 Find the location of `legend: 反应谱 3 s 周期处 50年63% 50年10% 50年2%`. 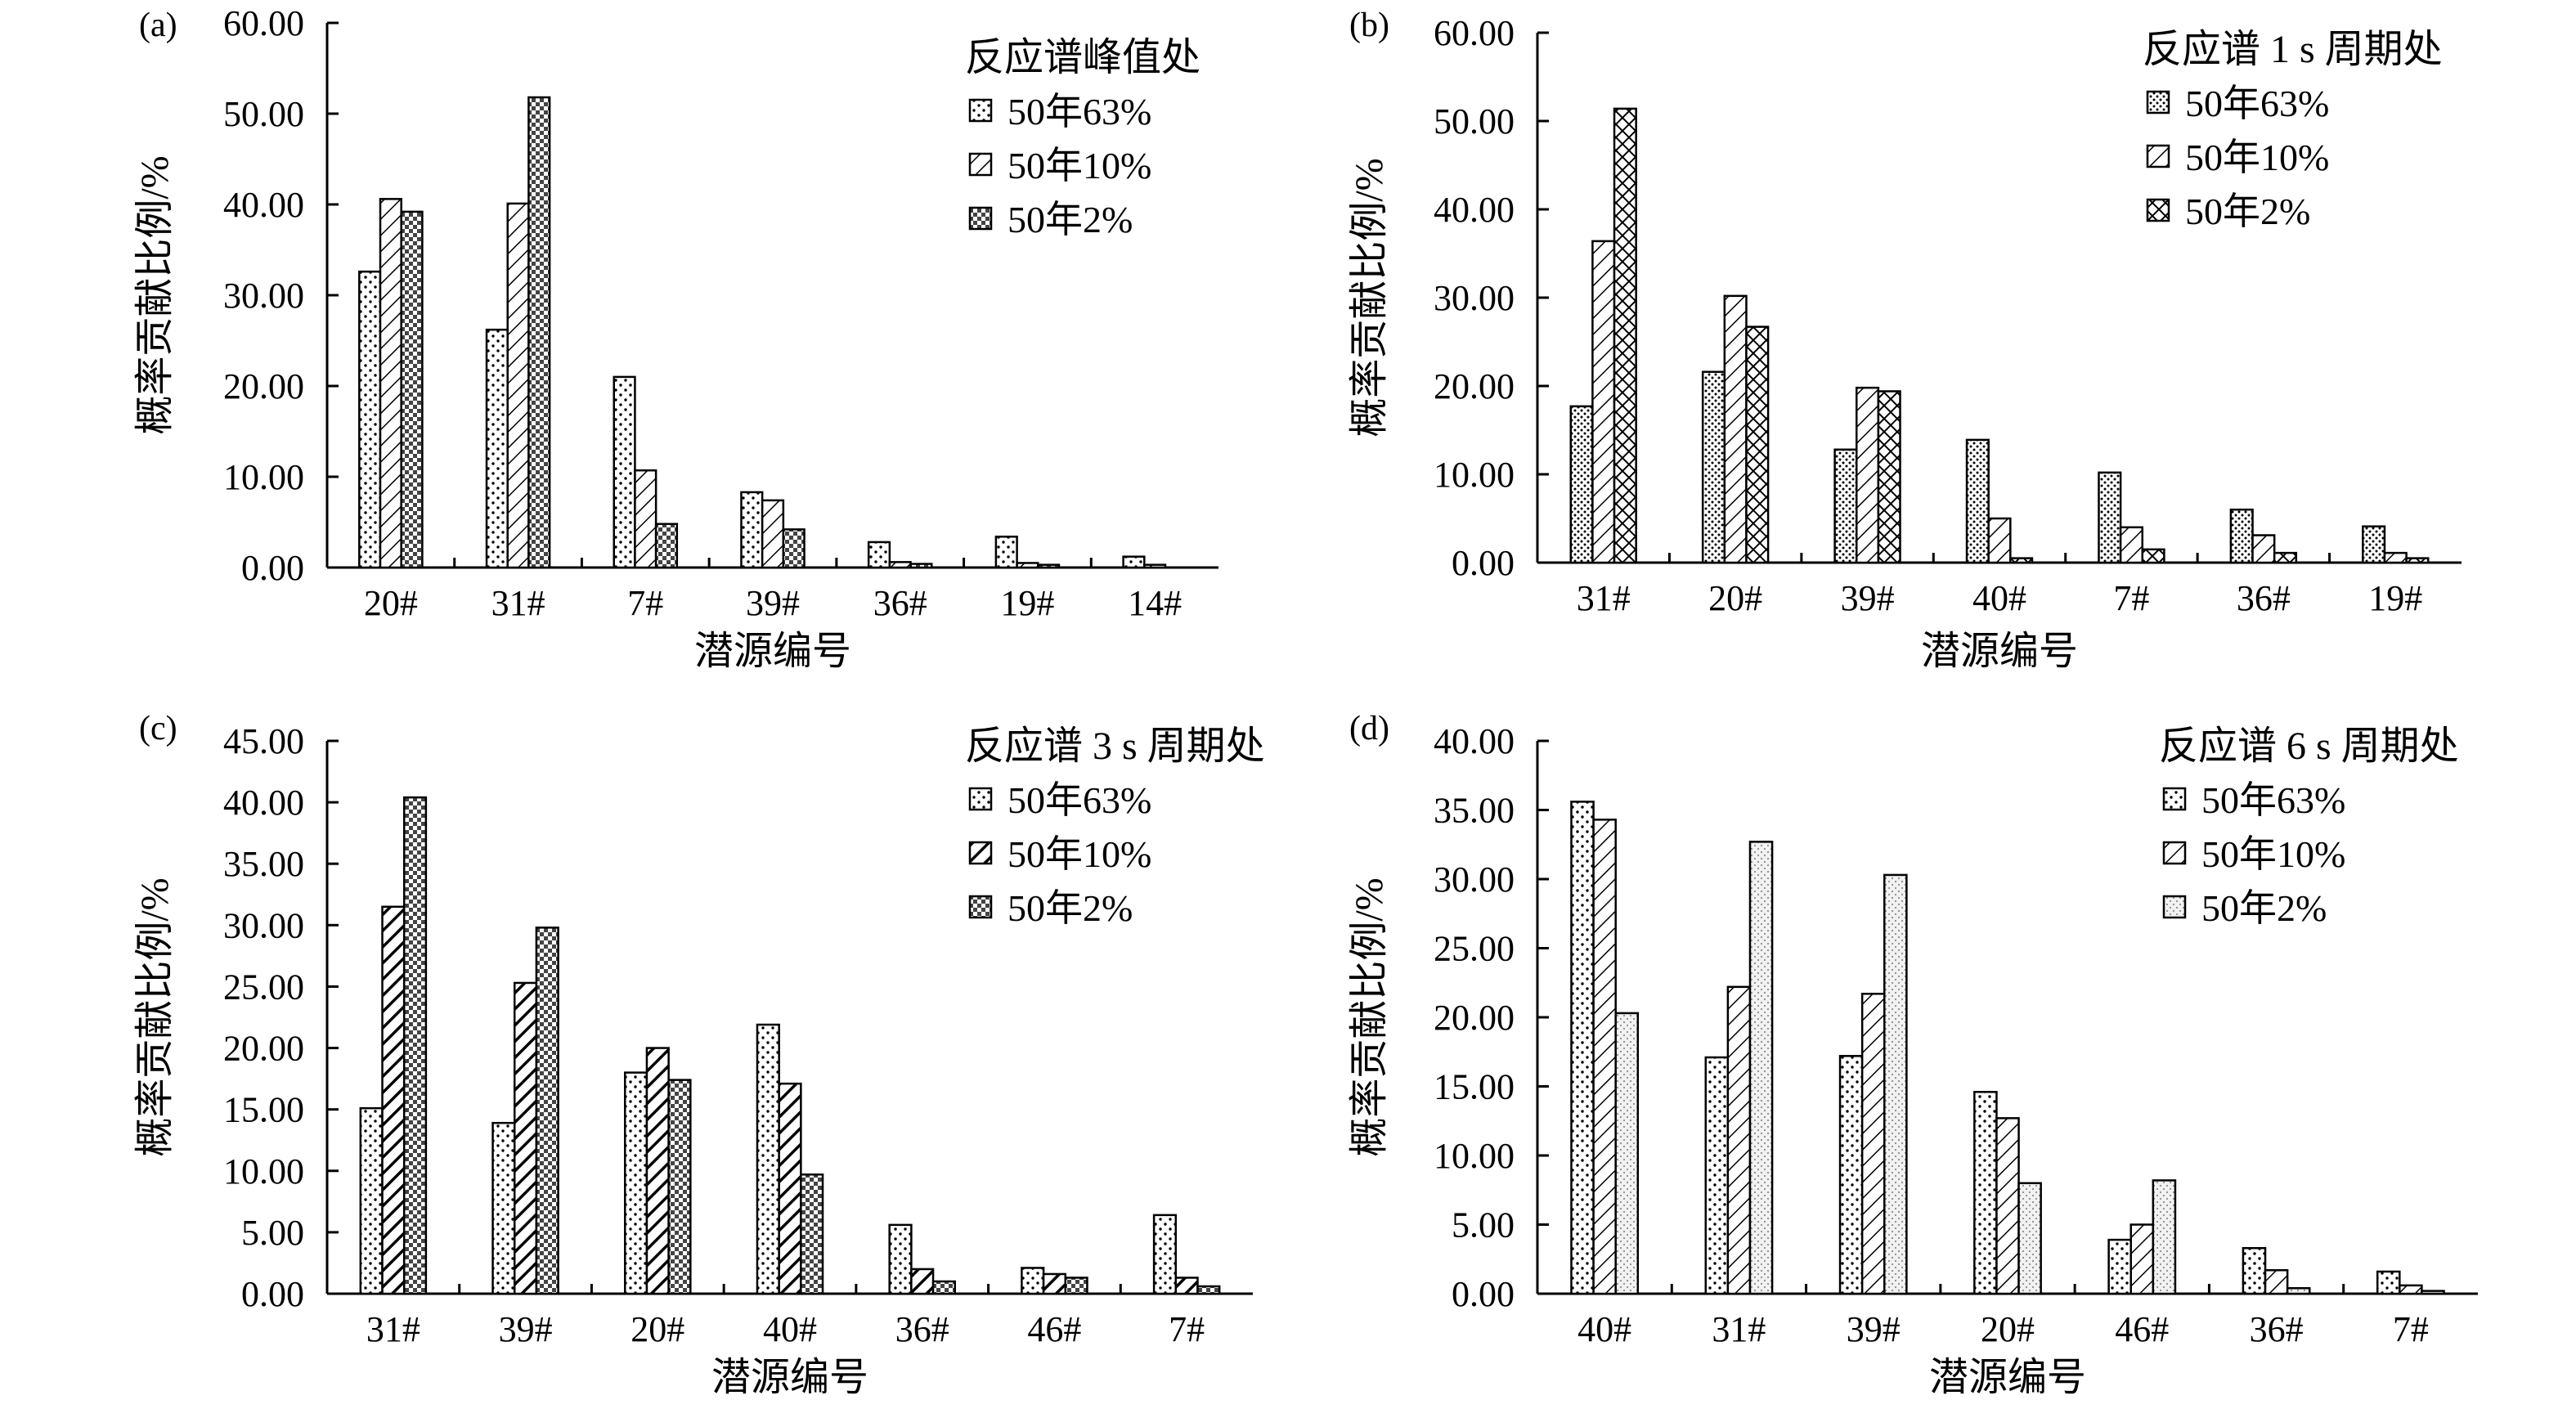

legend: 反应谱 3 s 周期处 50年63% 50年10% 50年2% is located at coordinates (1115, 827).